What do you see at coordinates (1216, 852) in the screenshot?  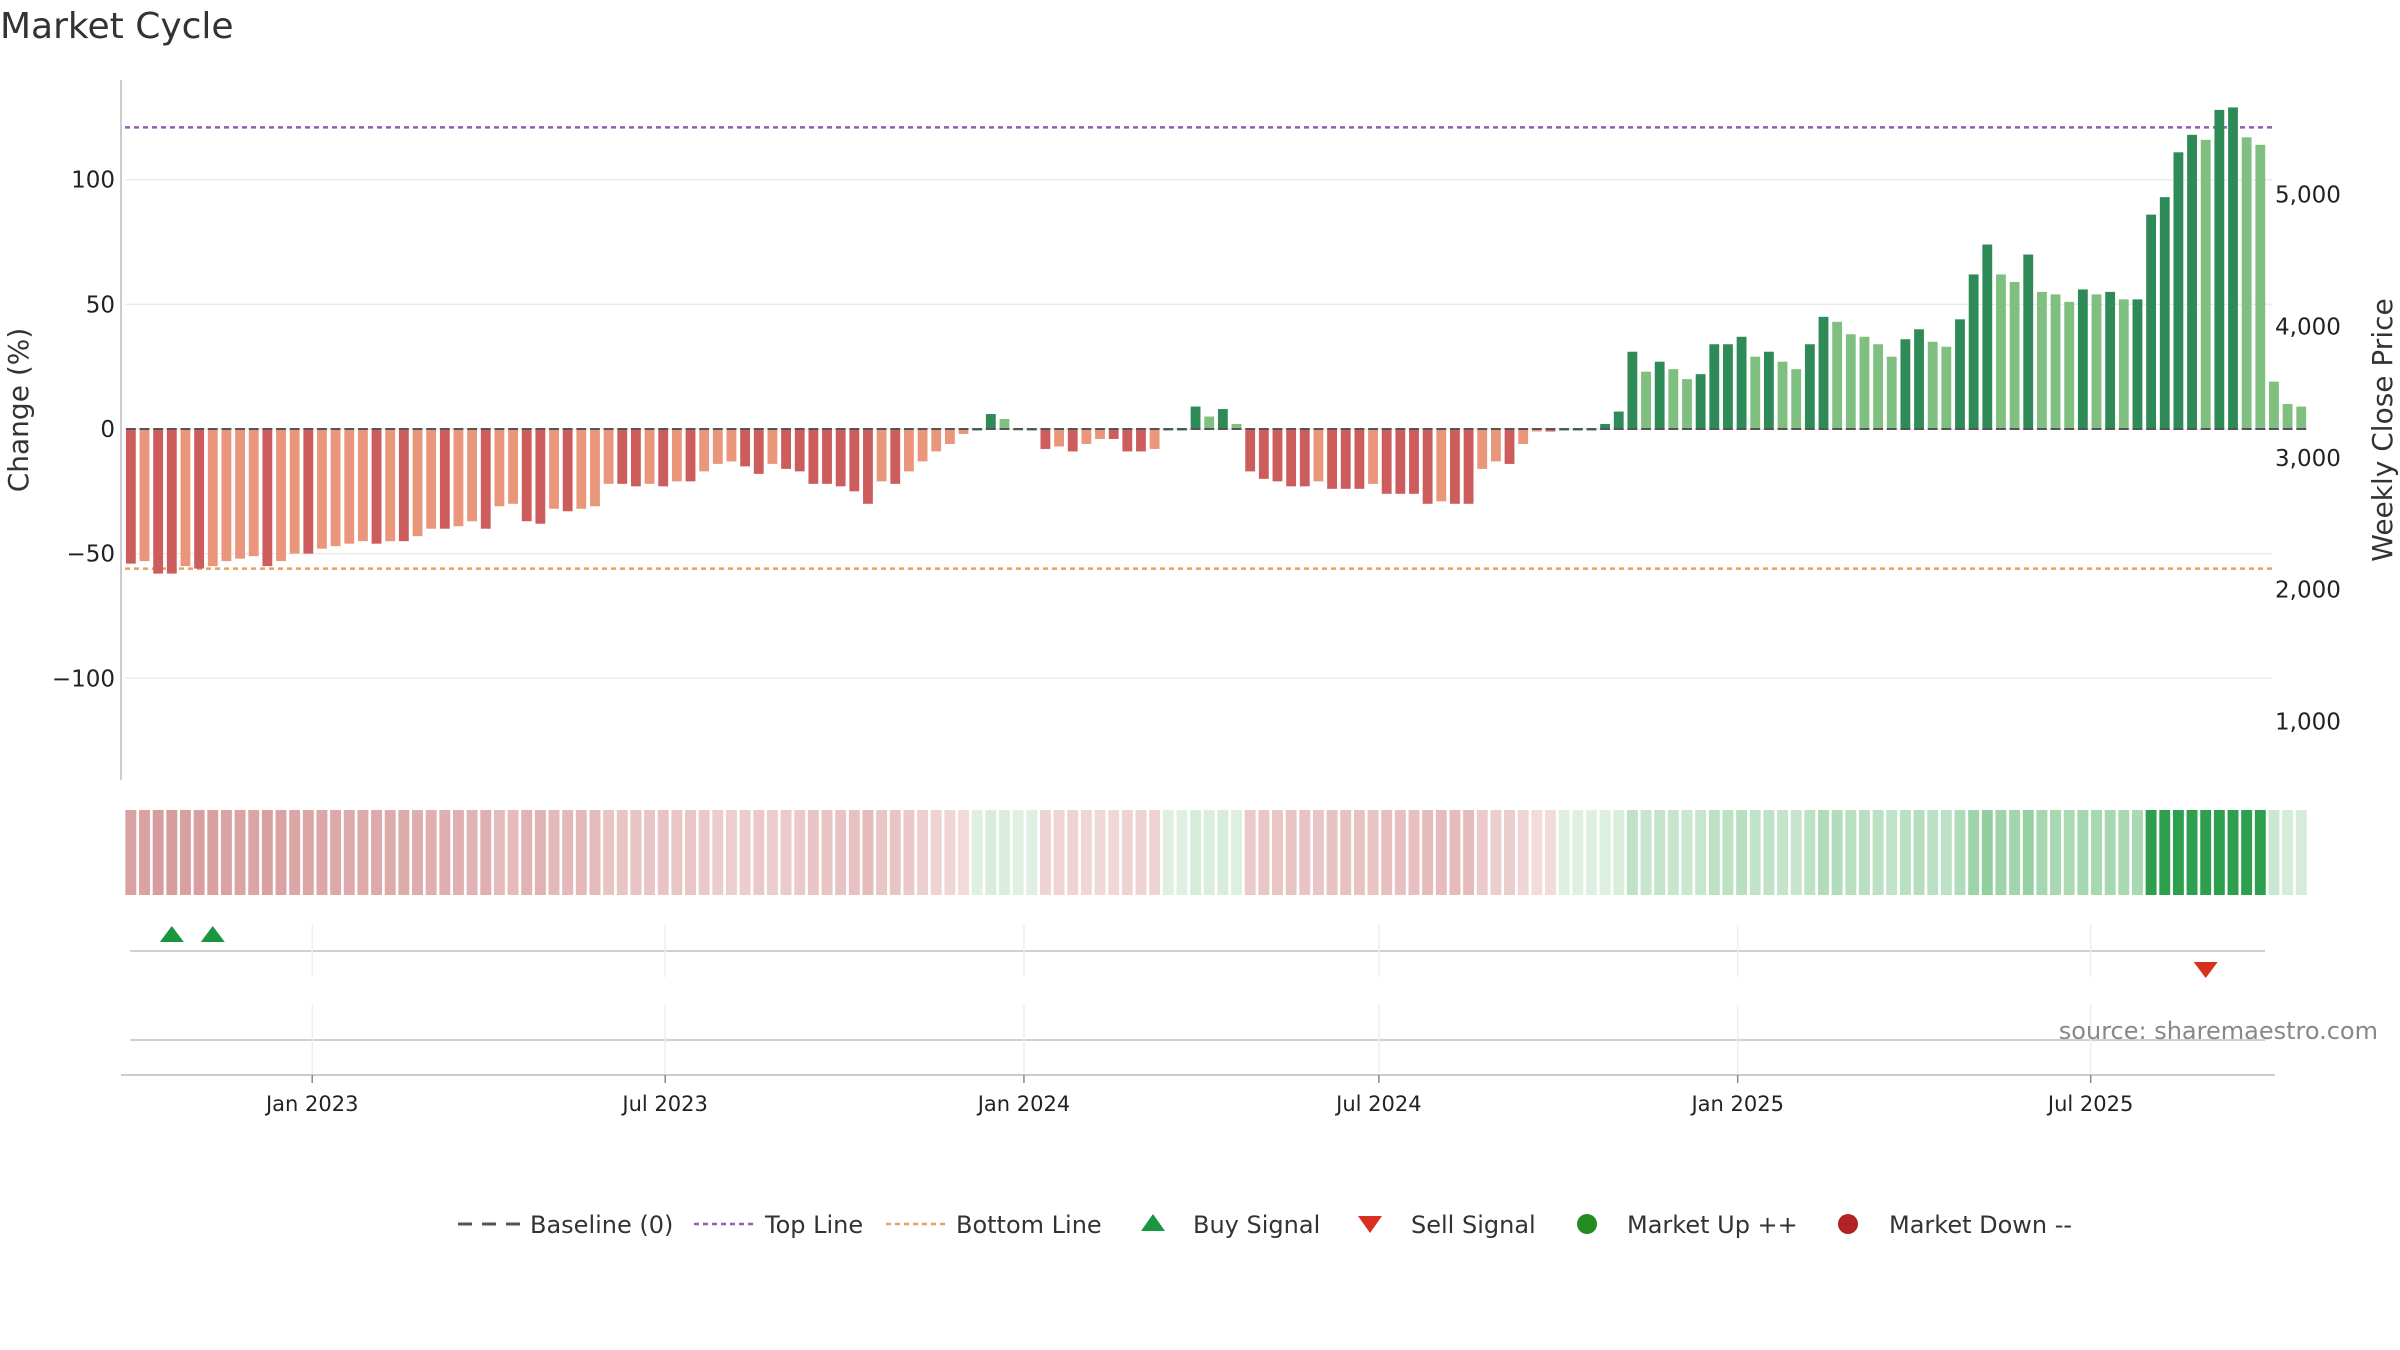 I see `heat-strip` at bounding box center [1216, 852].